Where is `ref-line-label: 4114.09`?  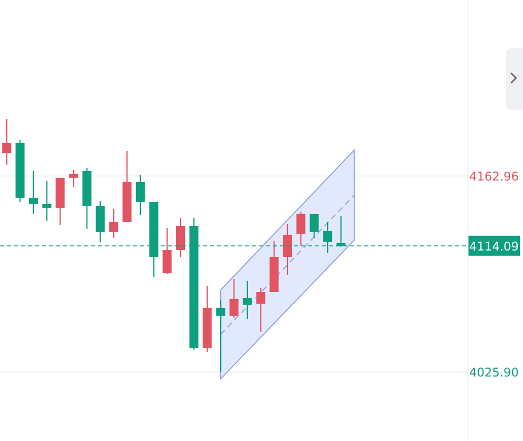 ref-line-label: 4114.09 is located at coordinates (494, 246).